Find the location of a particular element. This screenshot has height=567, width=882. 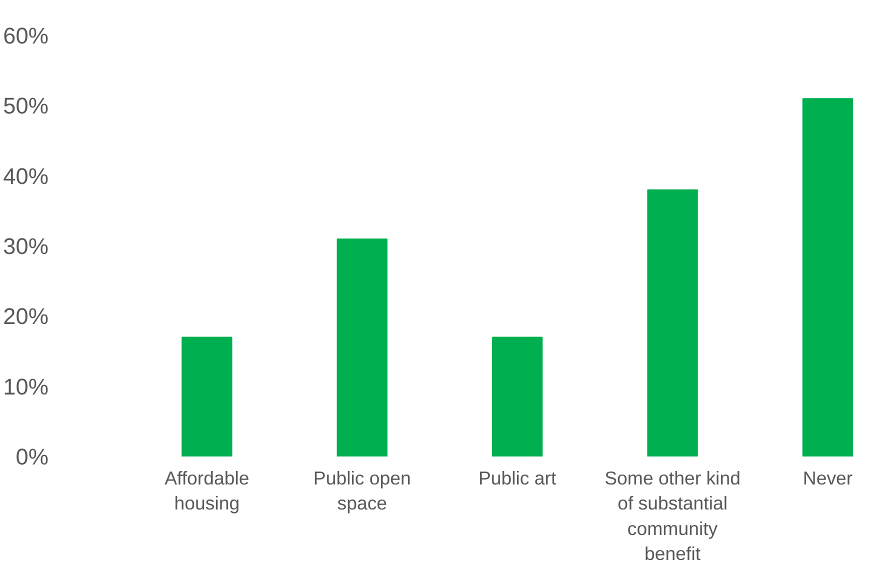

x-tick-label: Affordable housing is located at coordinates (207, 491).